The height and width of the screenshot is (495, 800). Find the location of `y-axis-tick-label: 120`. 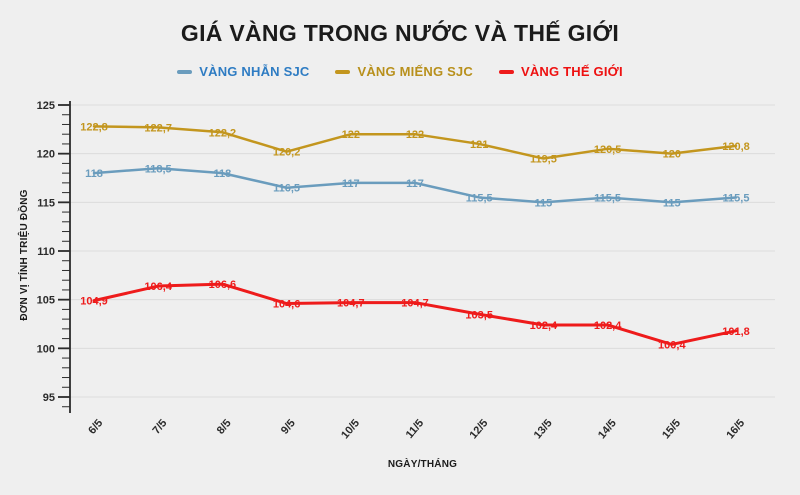

y-axis-tick-label: 120 is located at coordinates (46, 155).